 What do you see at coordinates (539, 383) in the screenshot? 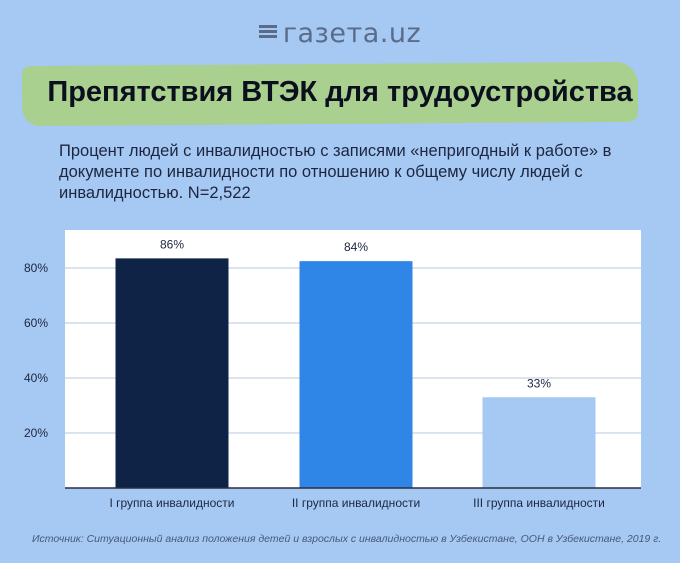
I see `data-label: 33%` at bounding box center [539, 383].